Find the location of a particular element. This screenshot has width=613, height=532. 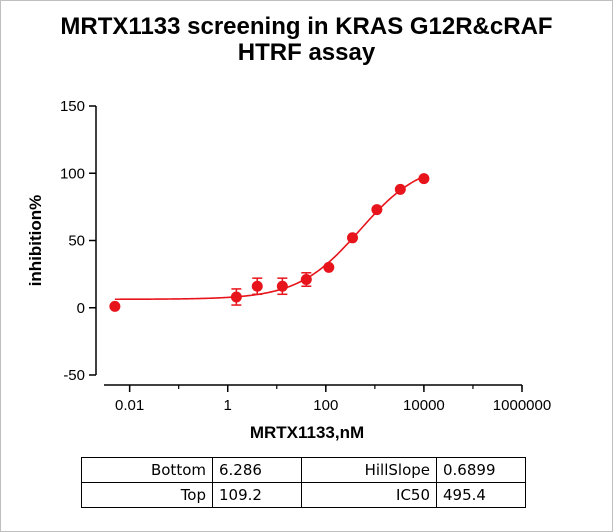

table-row: Top 109.2 IC50 495.4 is located at coordinates (303, 495).